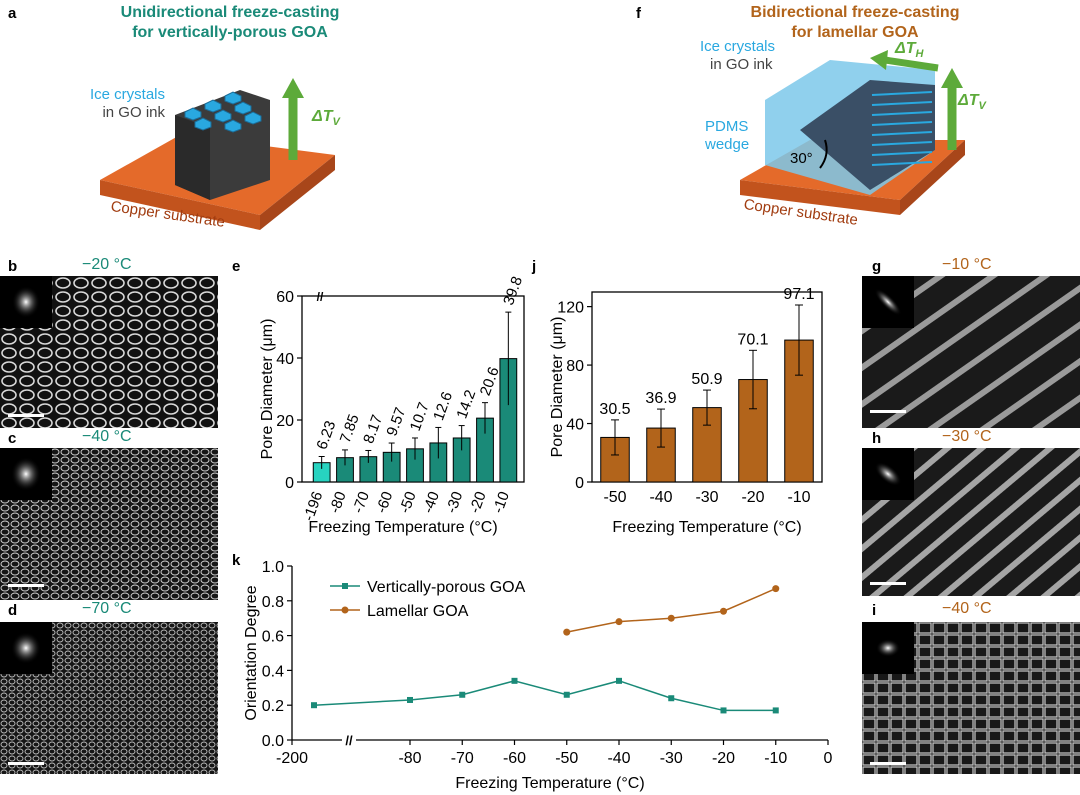  What do you see at coordinates (798, 497) in the screenshot?
I see `chart-j-xtick-label: -10` at bounding box center [798, 497].